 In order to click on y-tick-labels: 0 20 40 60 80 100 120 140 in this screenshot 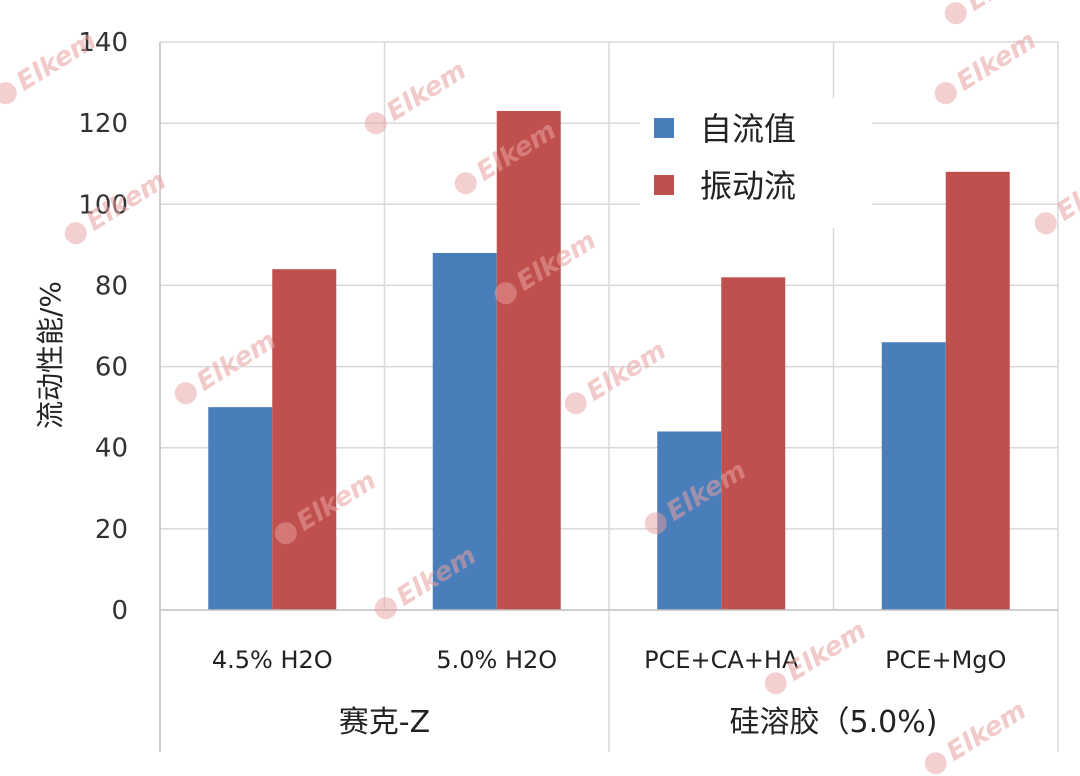, I will do `click(103, 327)`.